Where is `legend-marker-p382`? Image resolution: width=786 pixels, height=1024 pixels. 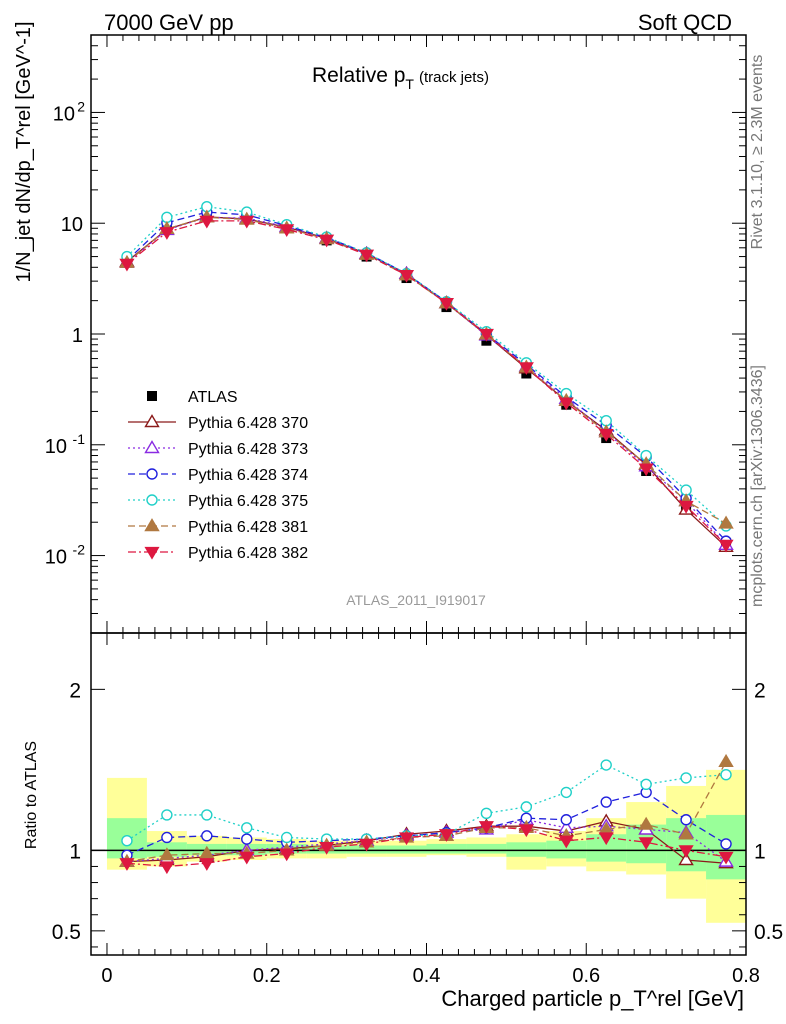
legend-marker-p382 is located at coordinates (152, 553).